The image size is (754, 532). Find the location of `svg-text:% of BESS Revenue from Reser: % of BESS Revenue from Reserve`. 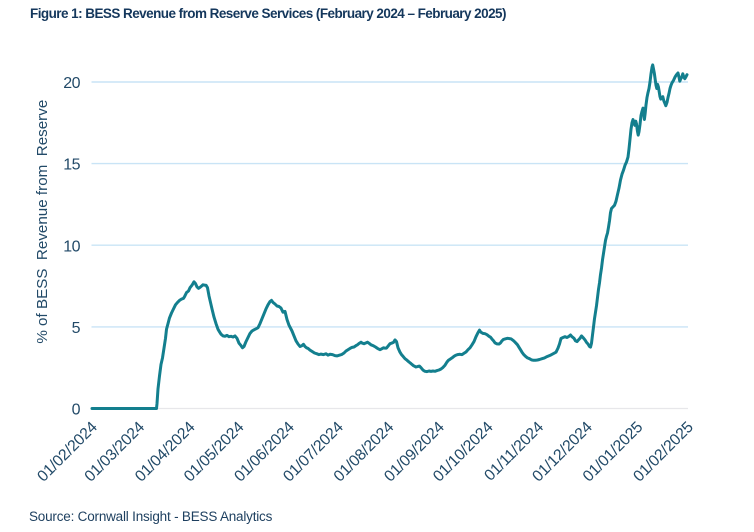

svg-text:% of BESS Revenue from Reser: % of BESS Revenue from Reserve is located at coordinates (42, 222).